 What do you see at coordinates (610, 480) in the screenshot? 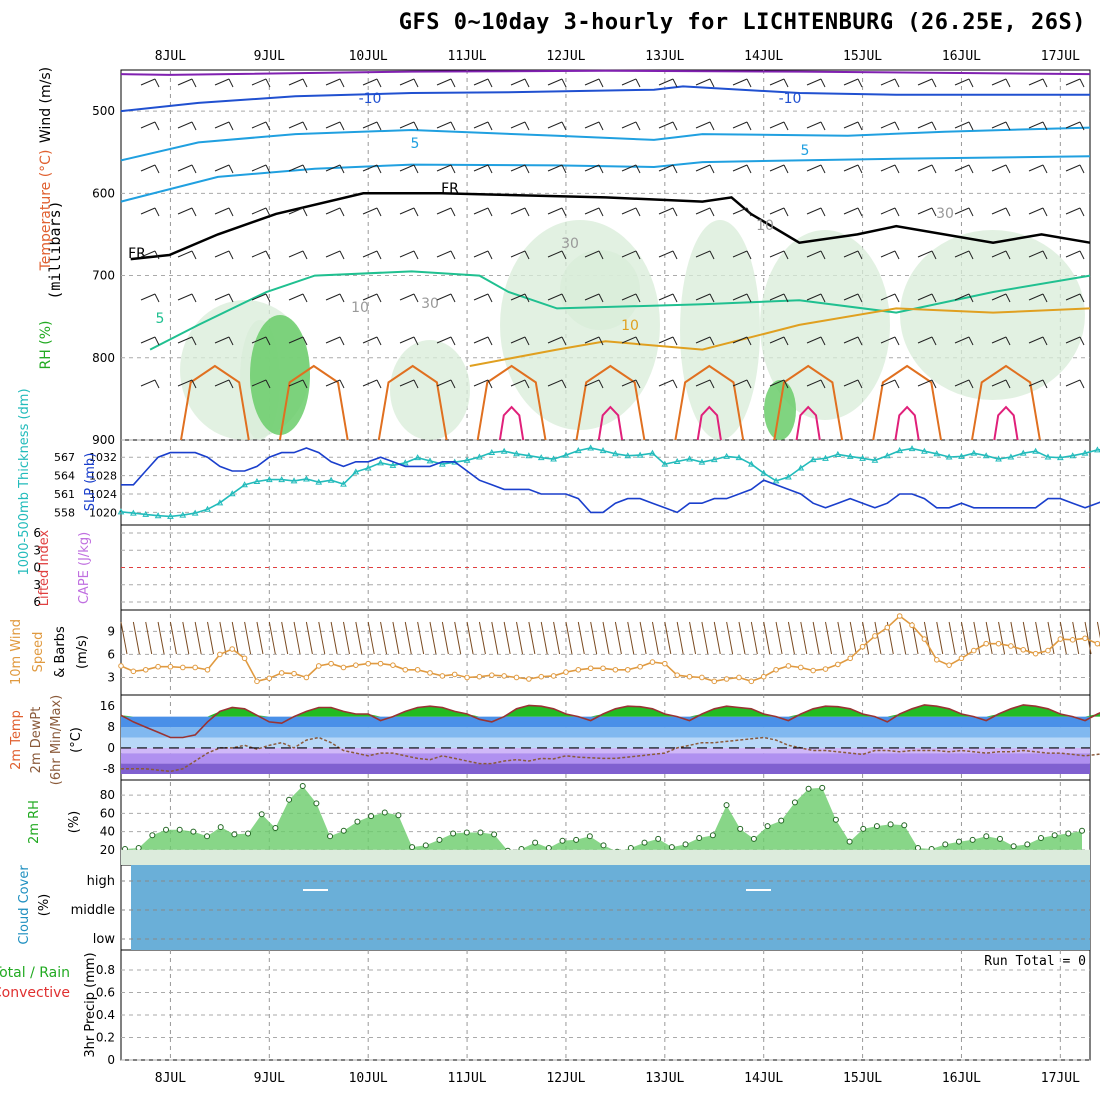
I see `slp-line` at bounding box center [610, 480].